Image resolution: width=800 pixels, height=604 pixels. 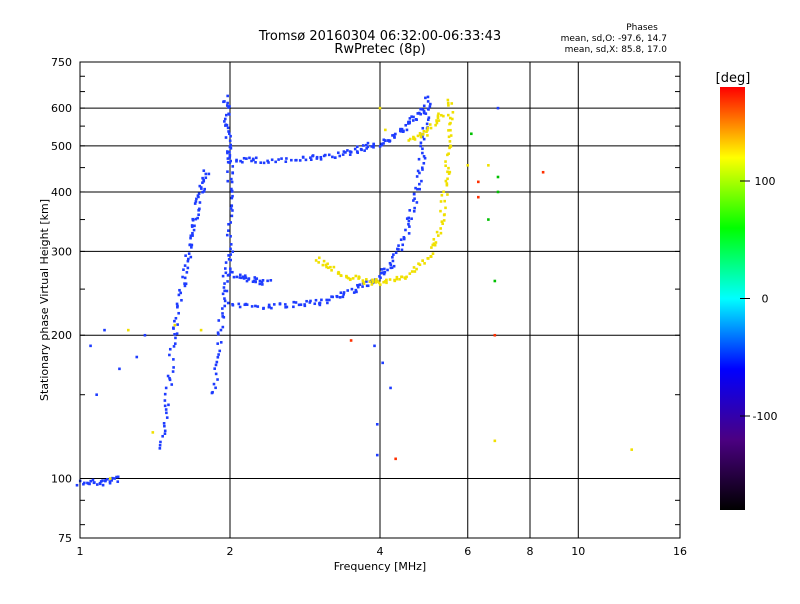 I want to click on x-tick-label: 10, so click(x=578, y=551).